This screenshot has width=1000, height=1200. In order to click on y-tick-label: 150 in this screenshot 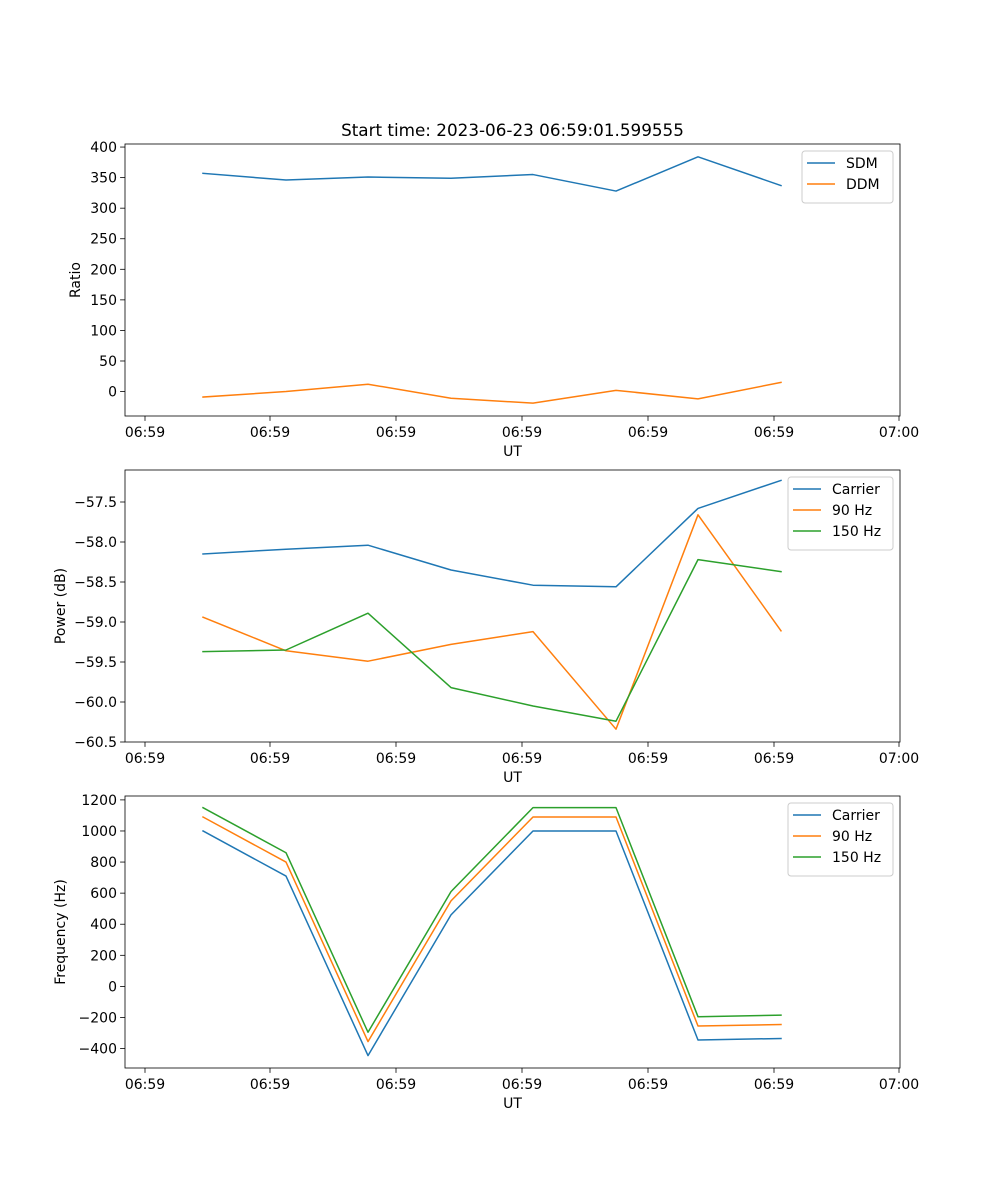, I will do `click(103, 301)`.